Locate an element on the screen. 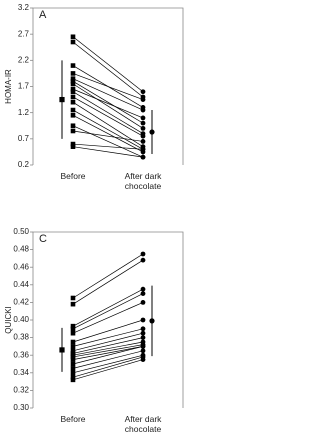 This screenshot has width=320, height=439. y-tick-label: 0.32 is located at coordinates (21, 390).